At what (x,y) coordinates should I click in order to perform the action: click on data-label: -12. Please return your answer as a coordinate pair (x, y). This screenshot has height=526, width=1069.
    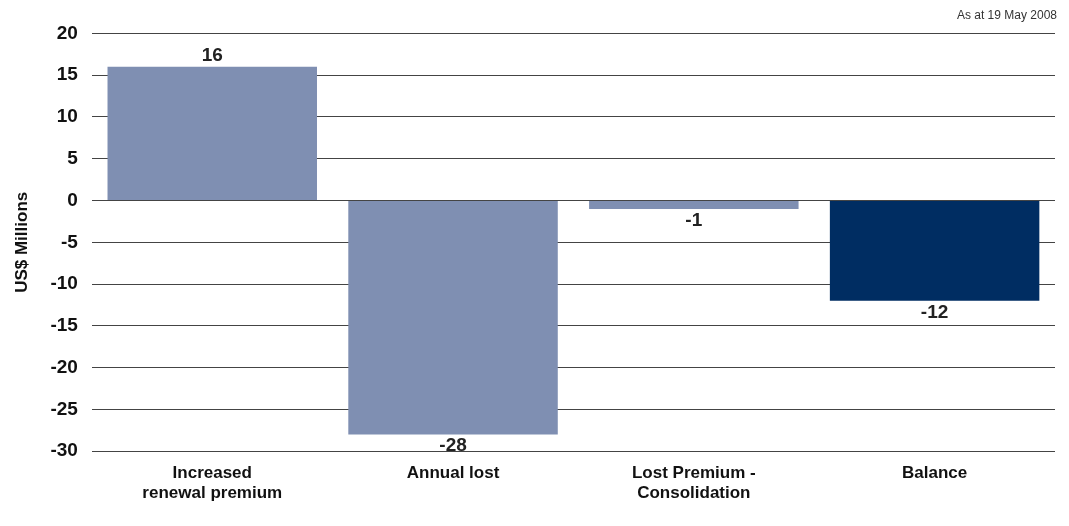
    Looking at the image, I should click on (934, 311).